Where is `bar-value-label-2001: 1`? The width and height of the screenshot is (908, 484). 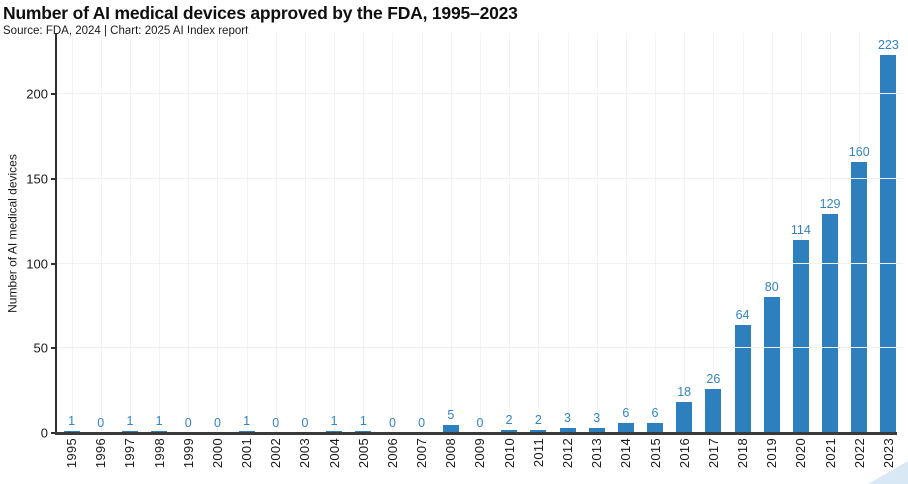
bar-value-label-2001: 1 is located at coordinates (247, 421).